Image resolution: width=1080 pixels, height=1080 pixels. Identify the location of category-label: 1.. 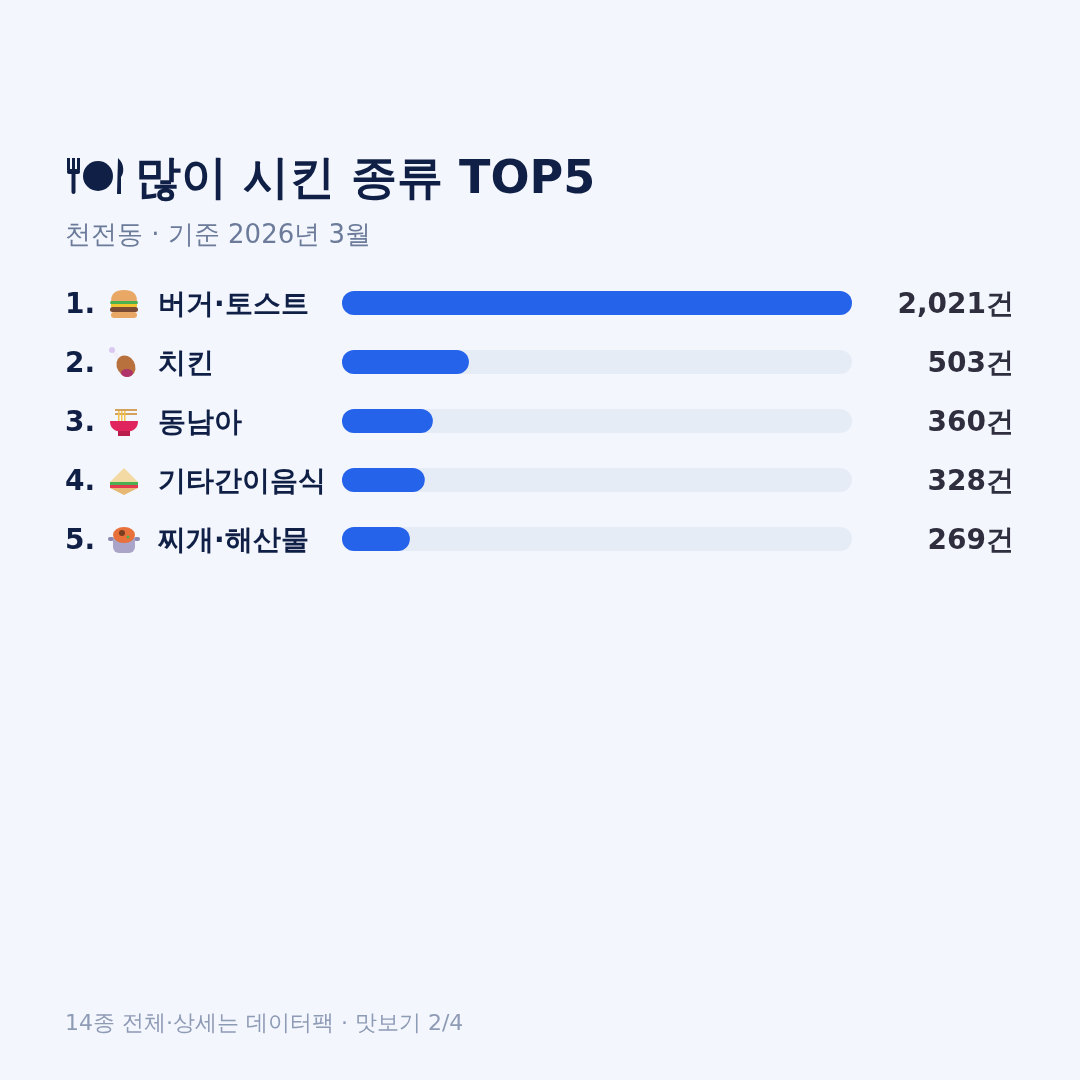
(80, 303).